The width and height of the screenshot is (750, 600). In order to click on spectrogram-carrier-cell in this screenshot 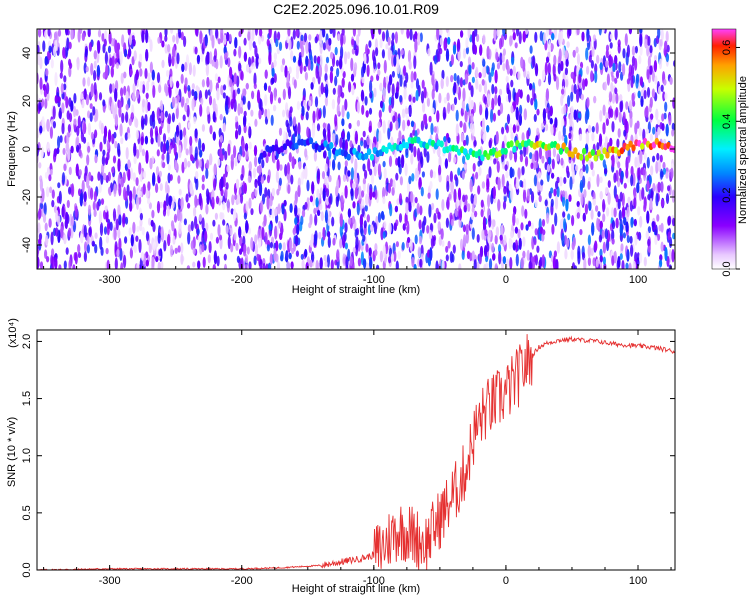, I will do `click(505, 151)`.